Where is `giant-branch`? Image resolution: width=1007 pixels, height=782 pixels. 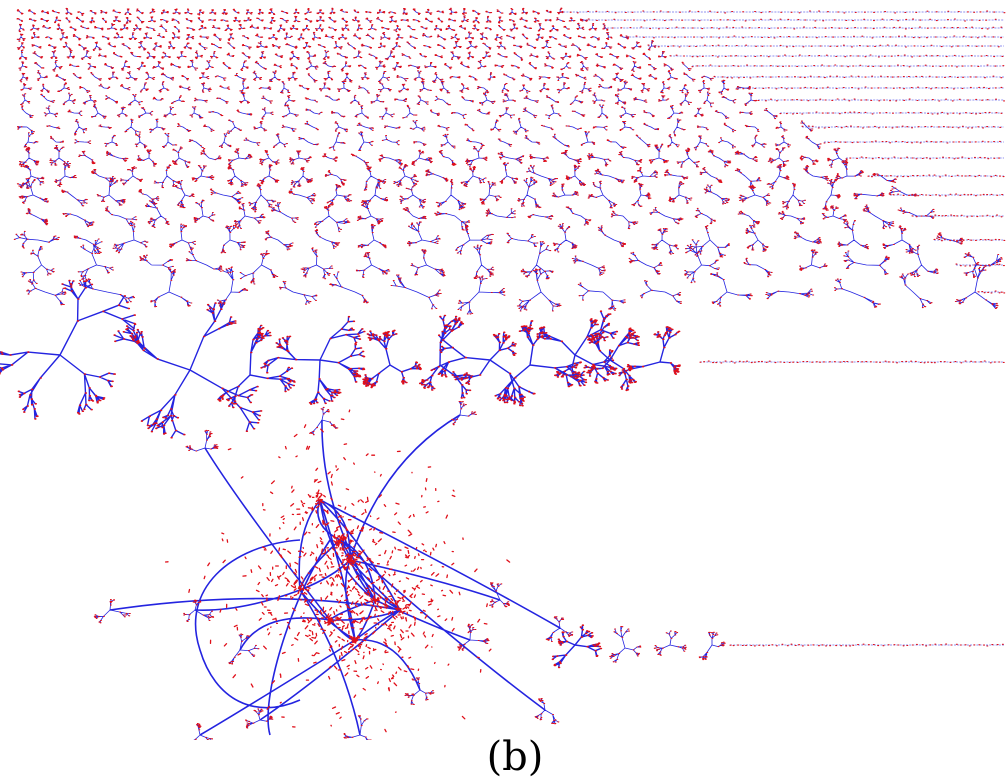 giant-branch is located at coordinates (473, 637).